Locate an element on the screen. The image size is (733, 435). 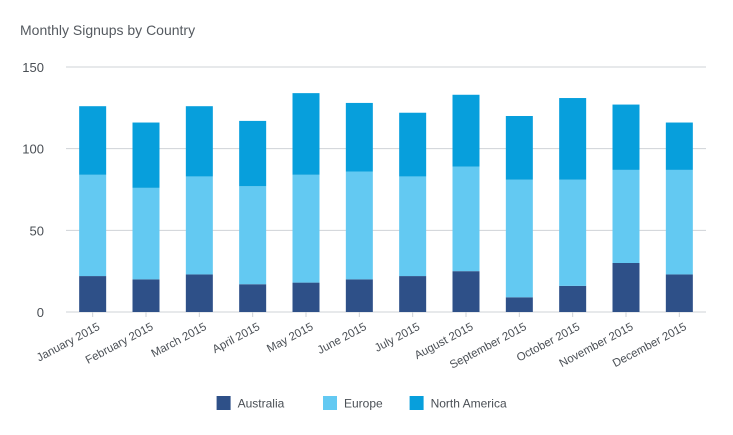
y-tick-label: 150 is located at coordinates (33, 67).